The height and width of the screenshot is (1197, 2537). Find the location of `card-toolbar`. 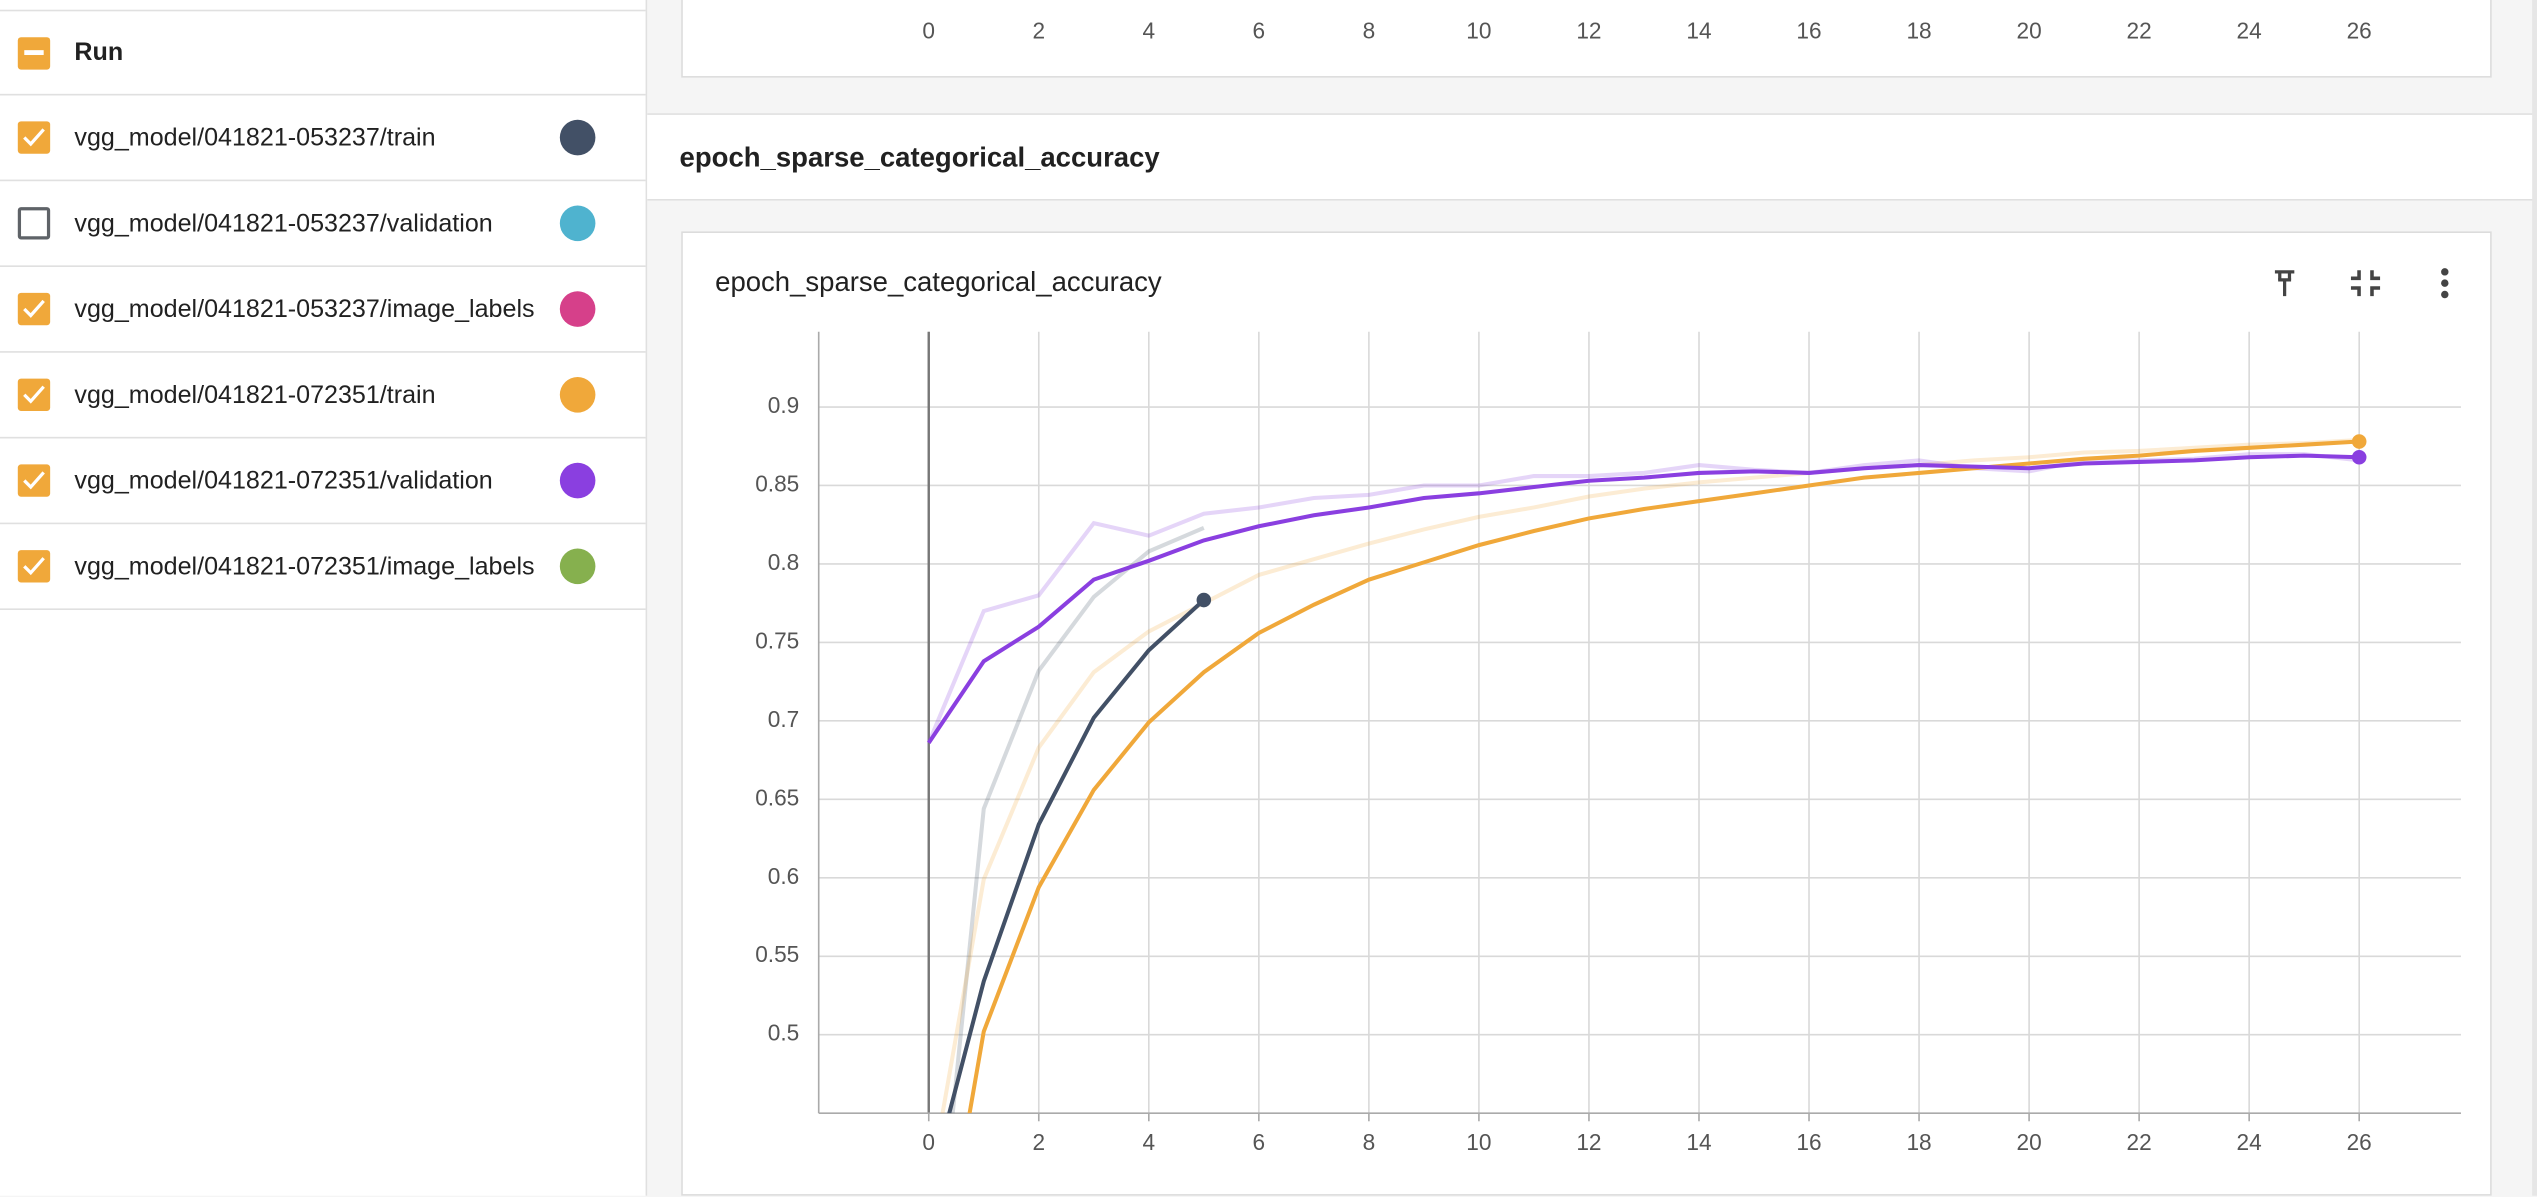

card-toolbar is located at coordinates (2361, 283).